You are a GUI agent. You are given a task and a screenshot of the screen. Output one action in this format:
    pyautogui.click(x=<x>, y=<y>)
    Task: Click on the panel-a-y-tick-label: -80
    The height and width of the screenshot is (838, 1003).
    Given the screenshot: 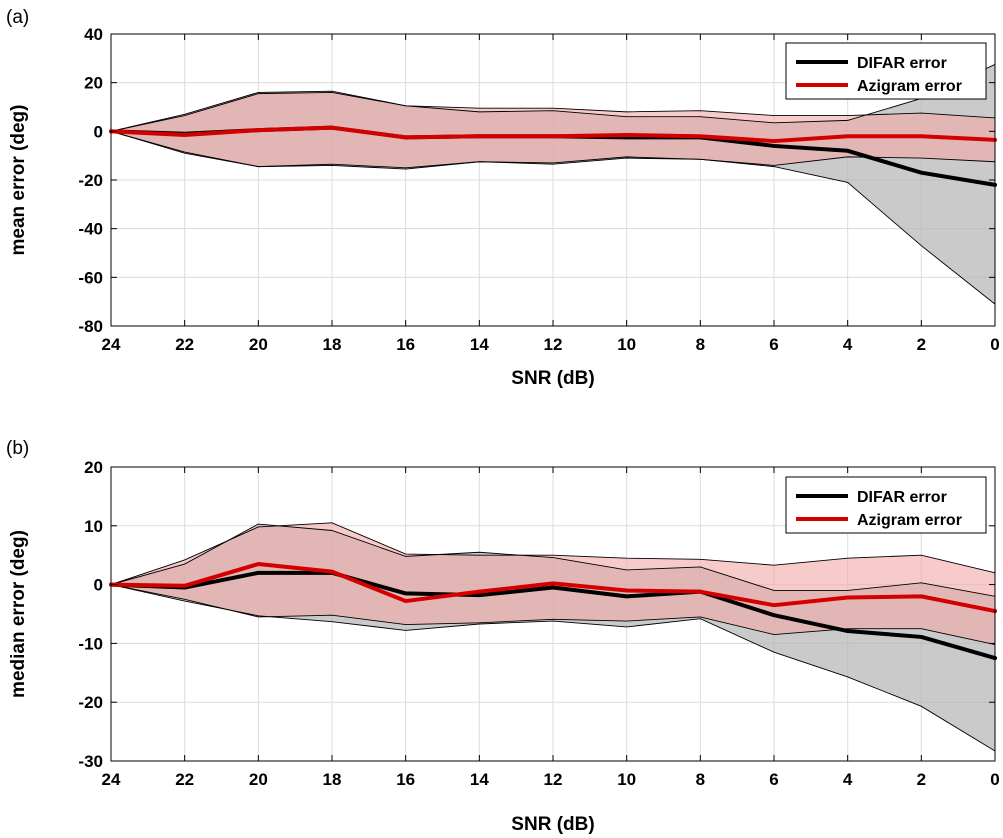 What is the action you would take?
    pyautogui.click(x=90, y=326)
    